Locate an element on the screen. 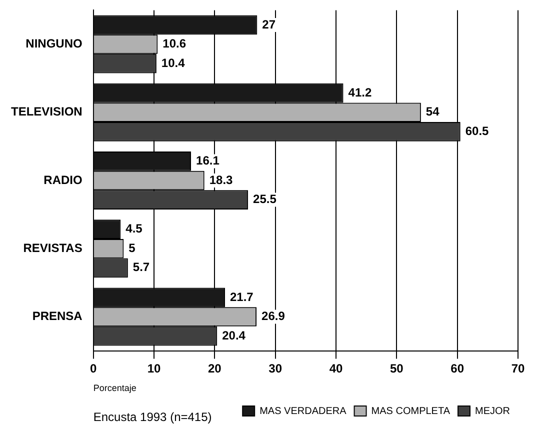 The image size is (558, 434). x-tick-label: 60 is located at coordinates (457, 368).